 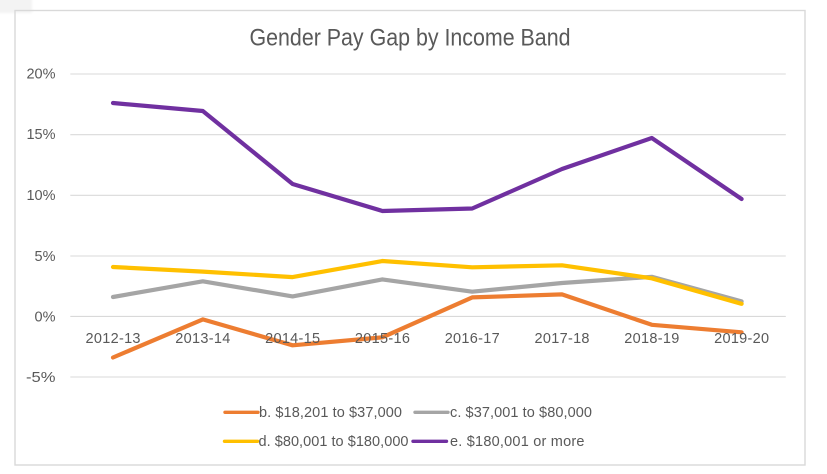 What do you see at coordinates (41, 378) in the screenshot?
I see `svg-text: -5%` at bounding box center [41, 378].